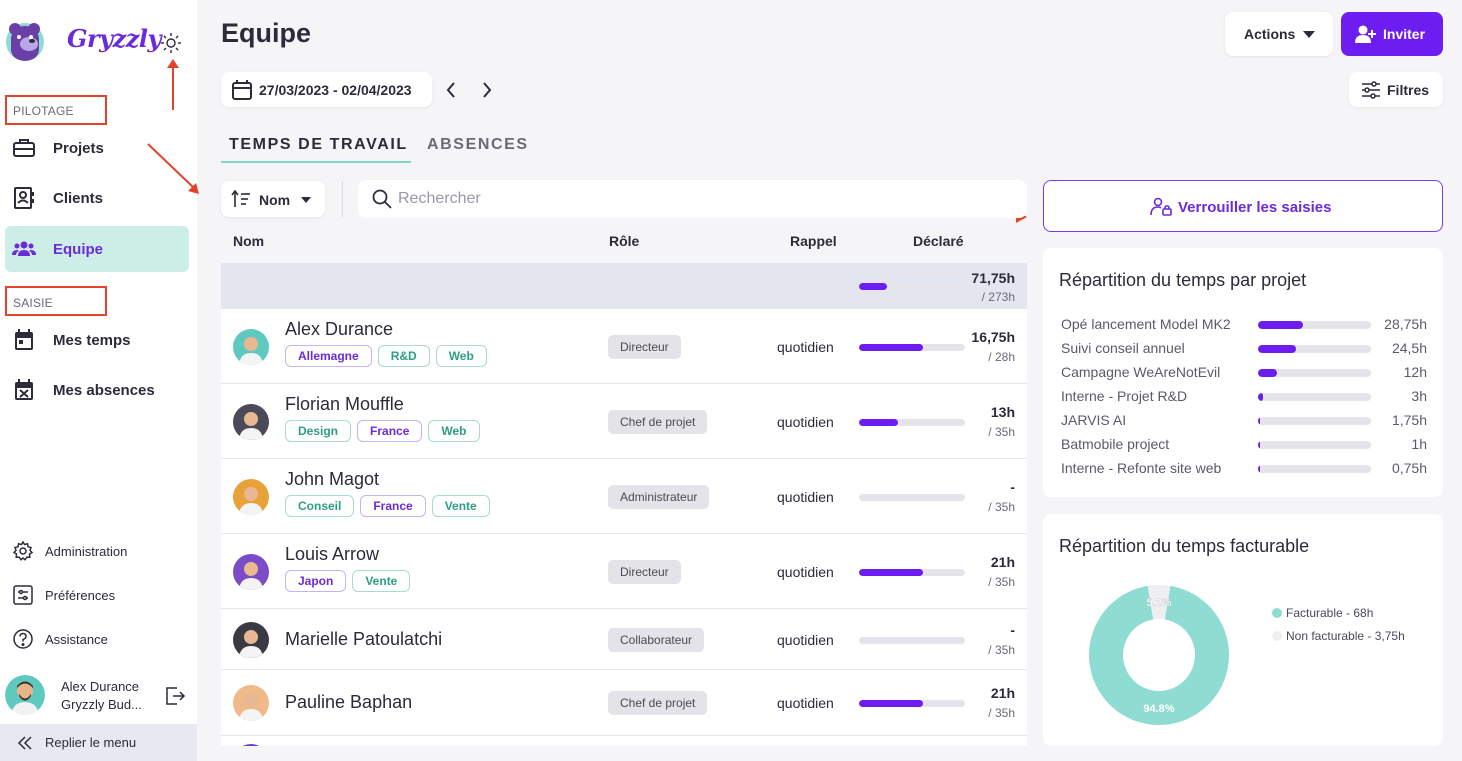 The height and width of the screenshot is (761, 1462). What do you see at coordinates (1255, 207) in the screenshot?
I see `lock-entries-label: Verrouiller les saisies` at bounding box center [1255, 207].